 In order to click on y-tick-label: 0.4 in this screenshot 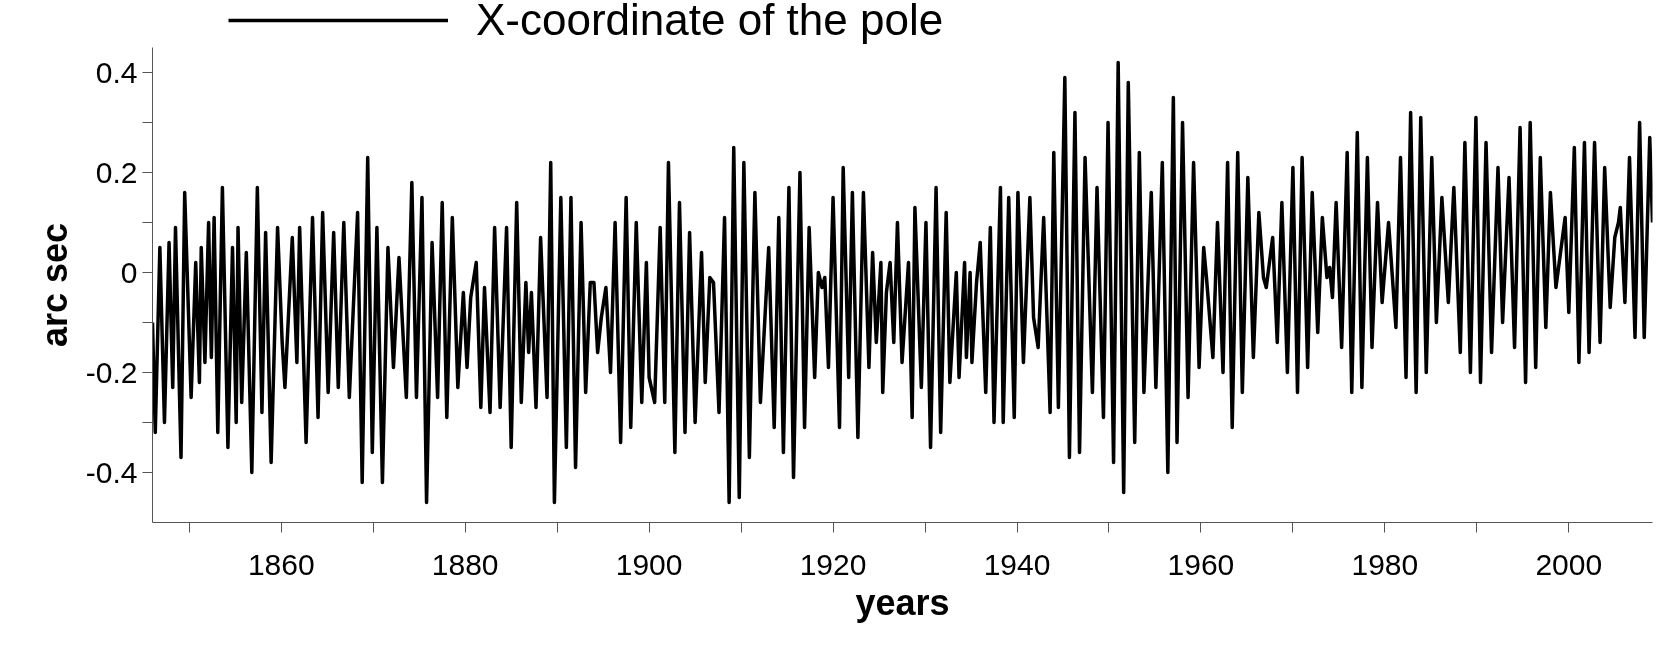, I will do `click(116, 72)`.